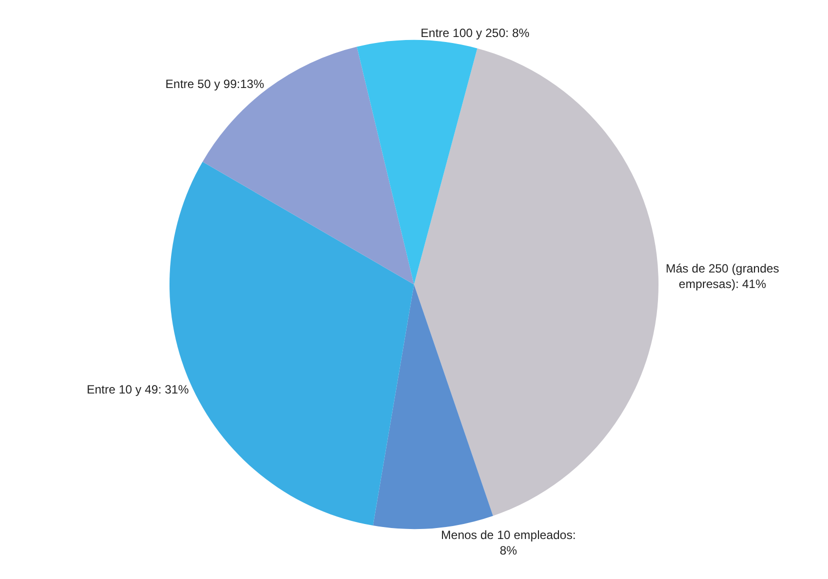 The width and height of the screenshot is (828, 579). What do you see at coordinates (508, 543) in the screenshot?
I see `slice-label: Menos de 10 empleados: 8%` at bounding box center [508, 543].